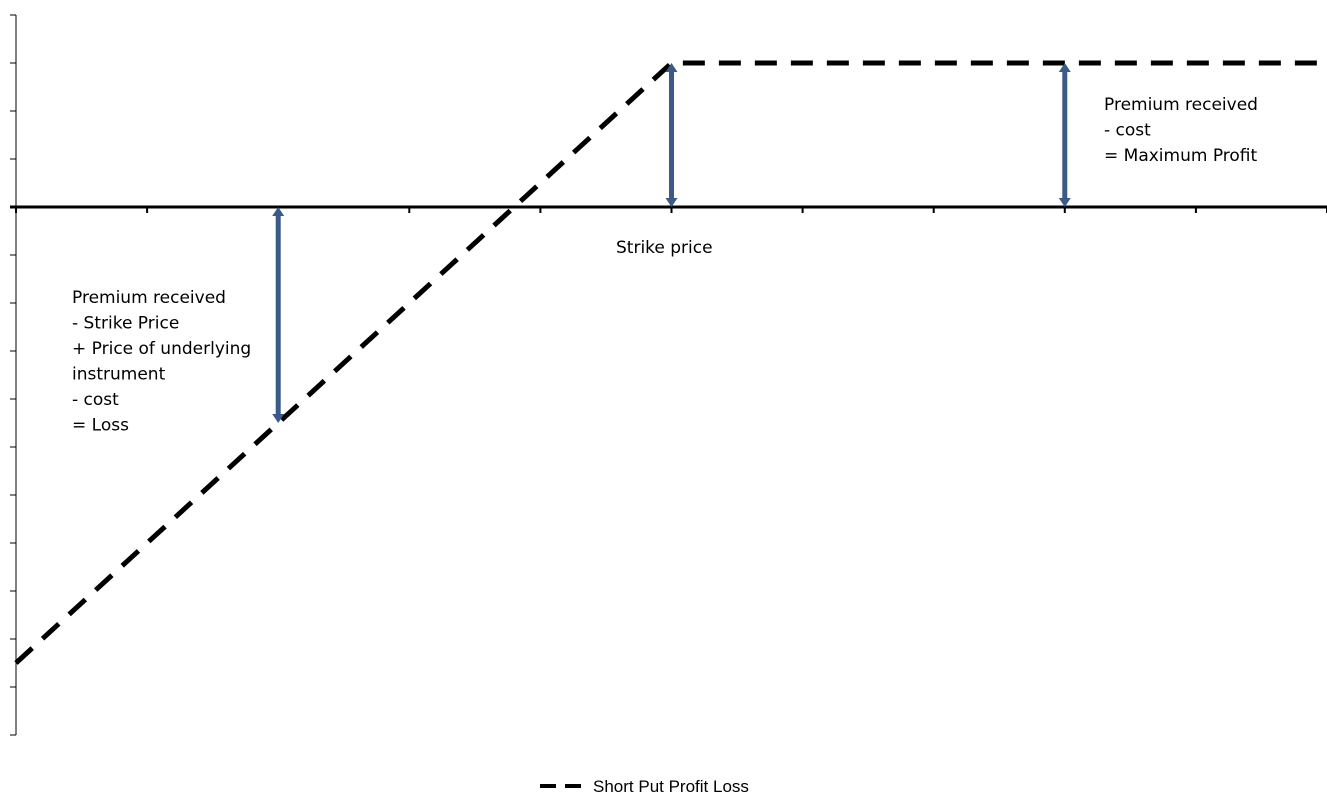 The height and width of the screenshot is (794, 1327). What do you see at coordinates (95, 400) in the screenshot?
I see `loss-line: - cost` at bounding box center [95, 400].